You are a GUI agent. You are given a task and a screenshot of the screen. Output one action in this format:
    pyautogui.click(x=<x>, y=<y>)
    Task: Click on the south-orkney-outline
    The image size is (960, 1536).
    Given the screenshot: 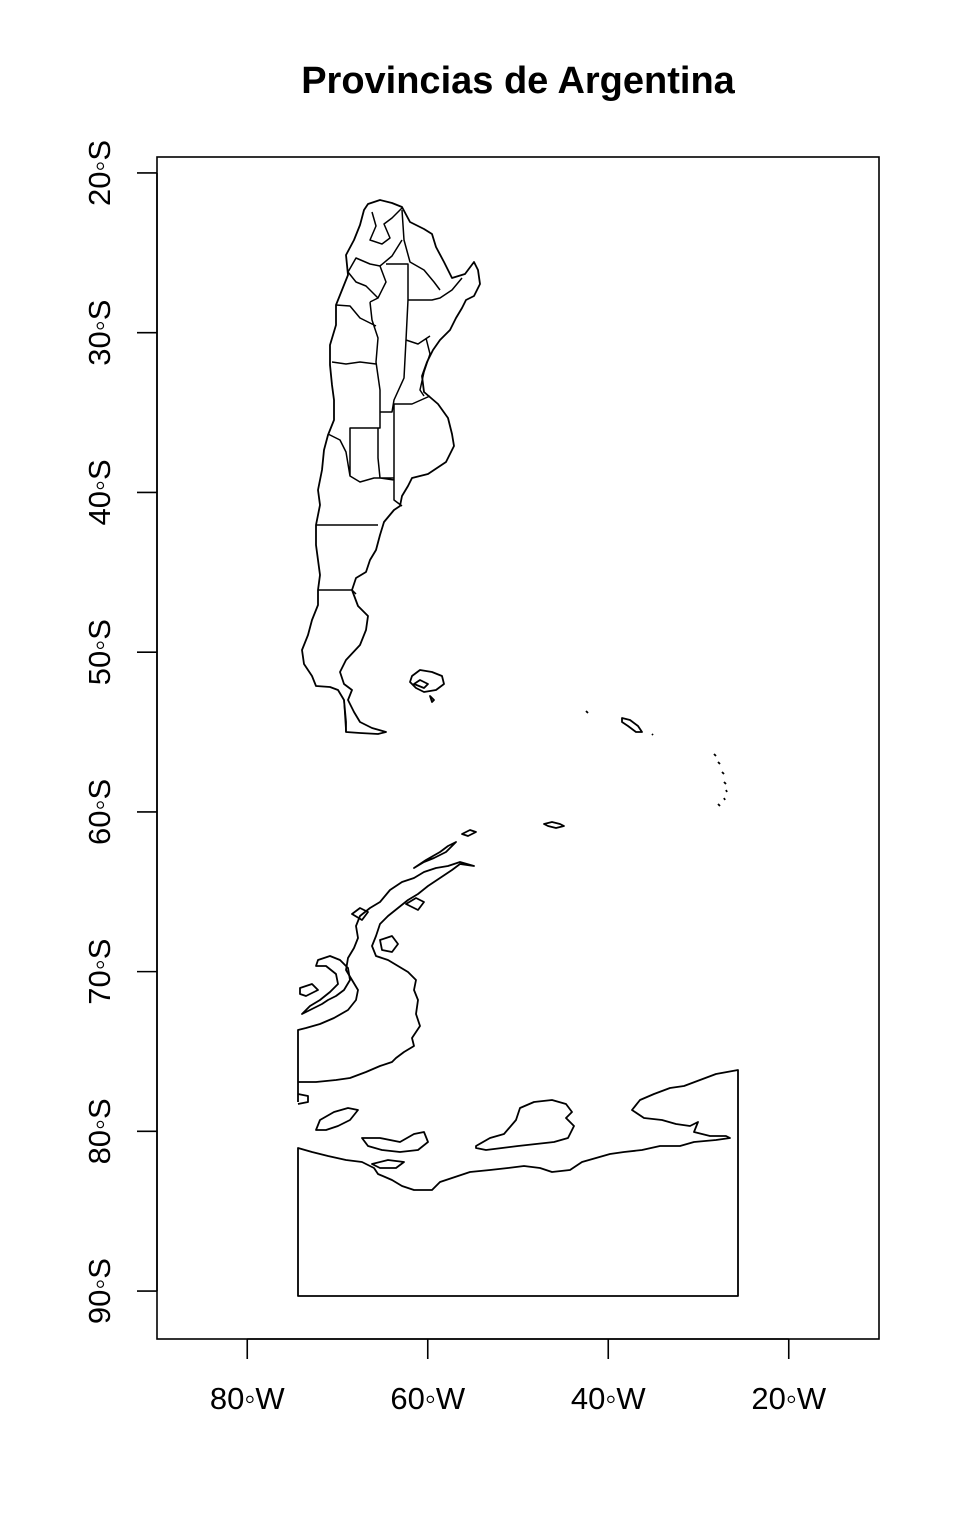 What is the action you would take?
    pyautogui.click(x=554, y=825)
    